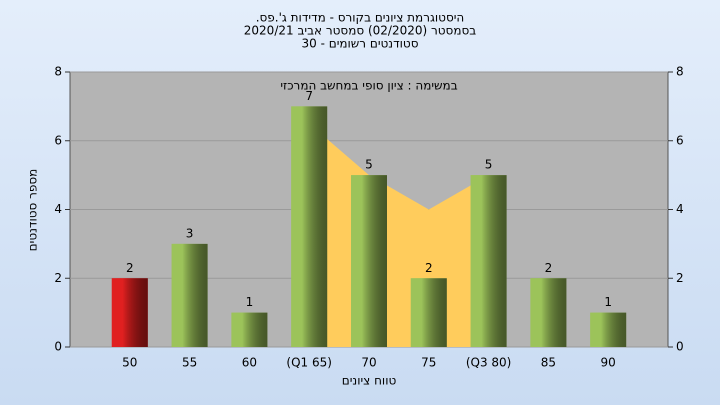 The image size is (720, 405). I want to click on chart-subtitle: בסמסטר (02/2020) סמסטר אביב 2020/21, so click(360, 31).